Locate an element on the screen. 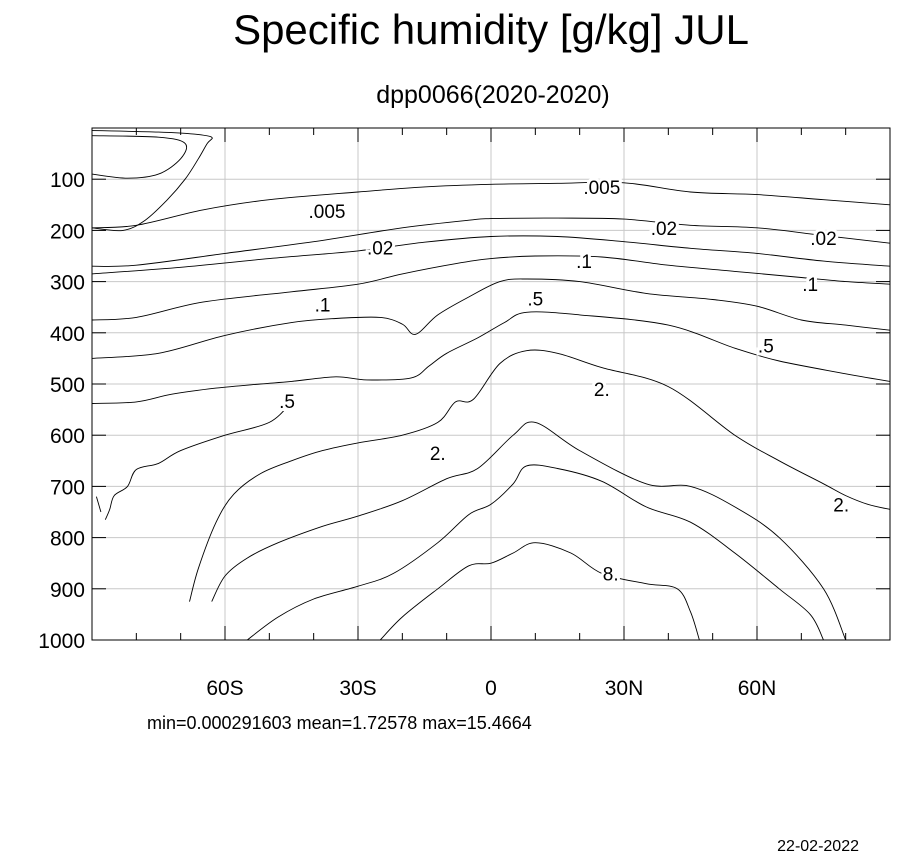 The height and width of the screenshot is (861, 901). date-text: 22-02-2022 is located at coordinates (818, 846).